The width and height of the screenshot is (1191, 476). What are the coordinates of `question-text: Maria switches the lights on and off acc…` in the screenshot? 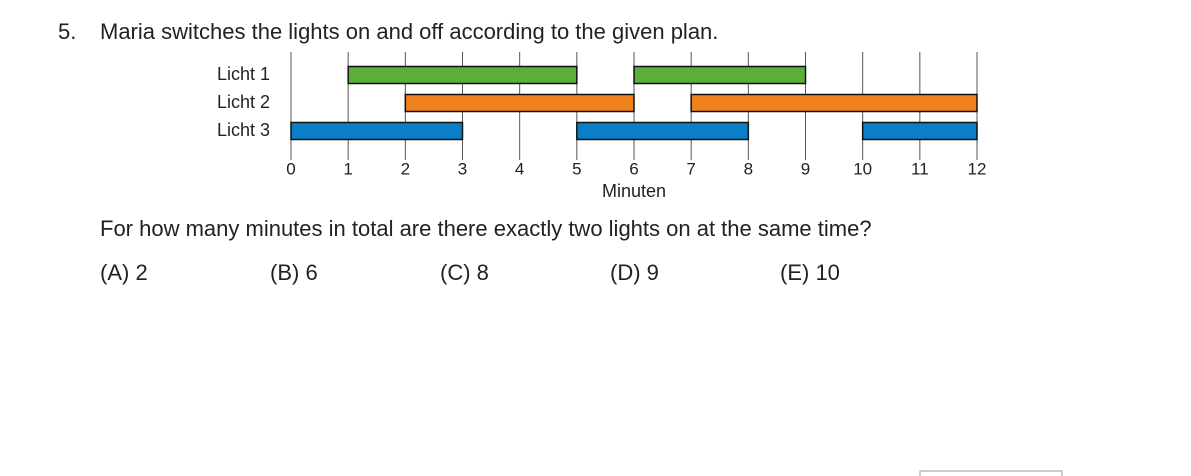 It's located at (409, 31).